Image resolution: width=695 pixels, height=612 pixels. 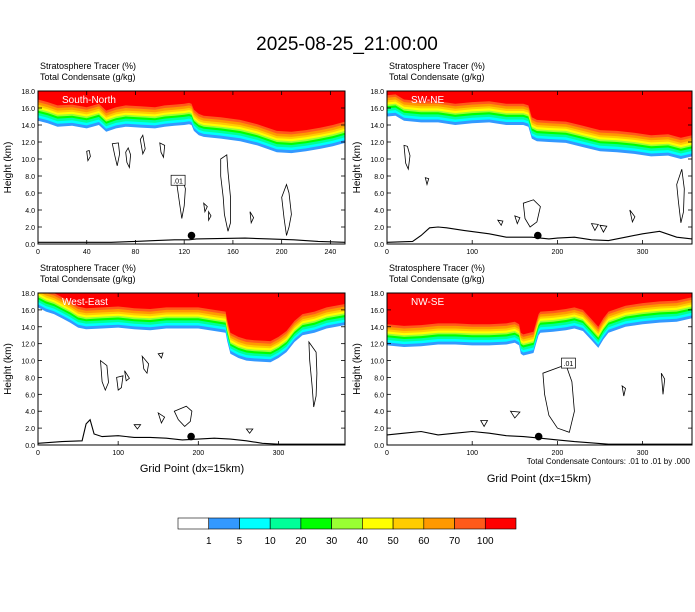 I want to click on colorbar-label: 30, so click(x=332, y=541).